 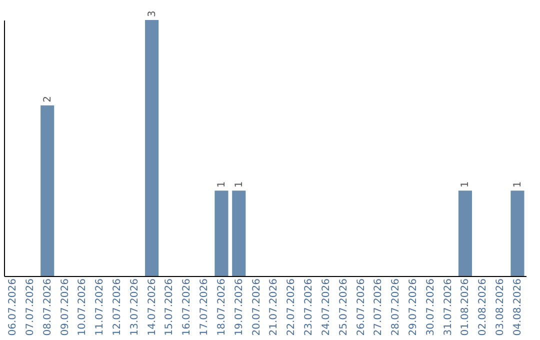 What do you see at coordinates (500, 307) in the screenshot?
I see `x-tick-label: 03.08.2026` at bounding box center [500, 307].